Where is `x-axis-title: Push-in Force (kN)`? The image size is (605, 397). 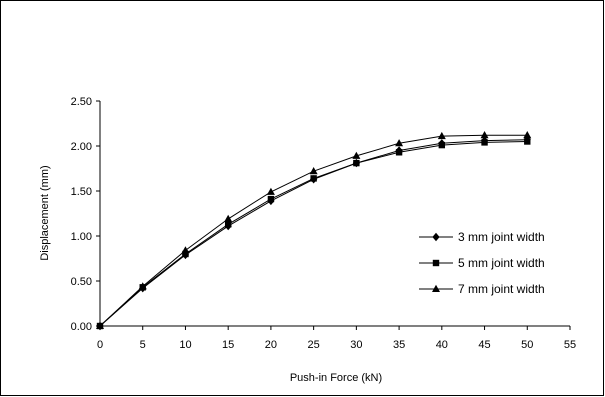
x-axis-title: Push-in Force (kN) is located at coordinates (336, 378).